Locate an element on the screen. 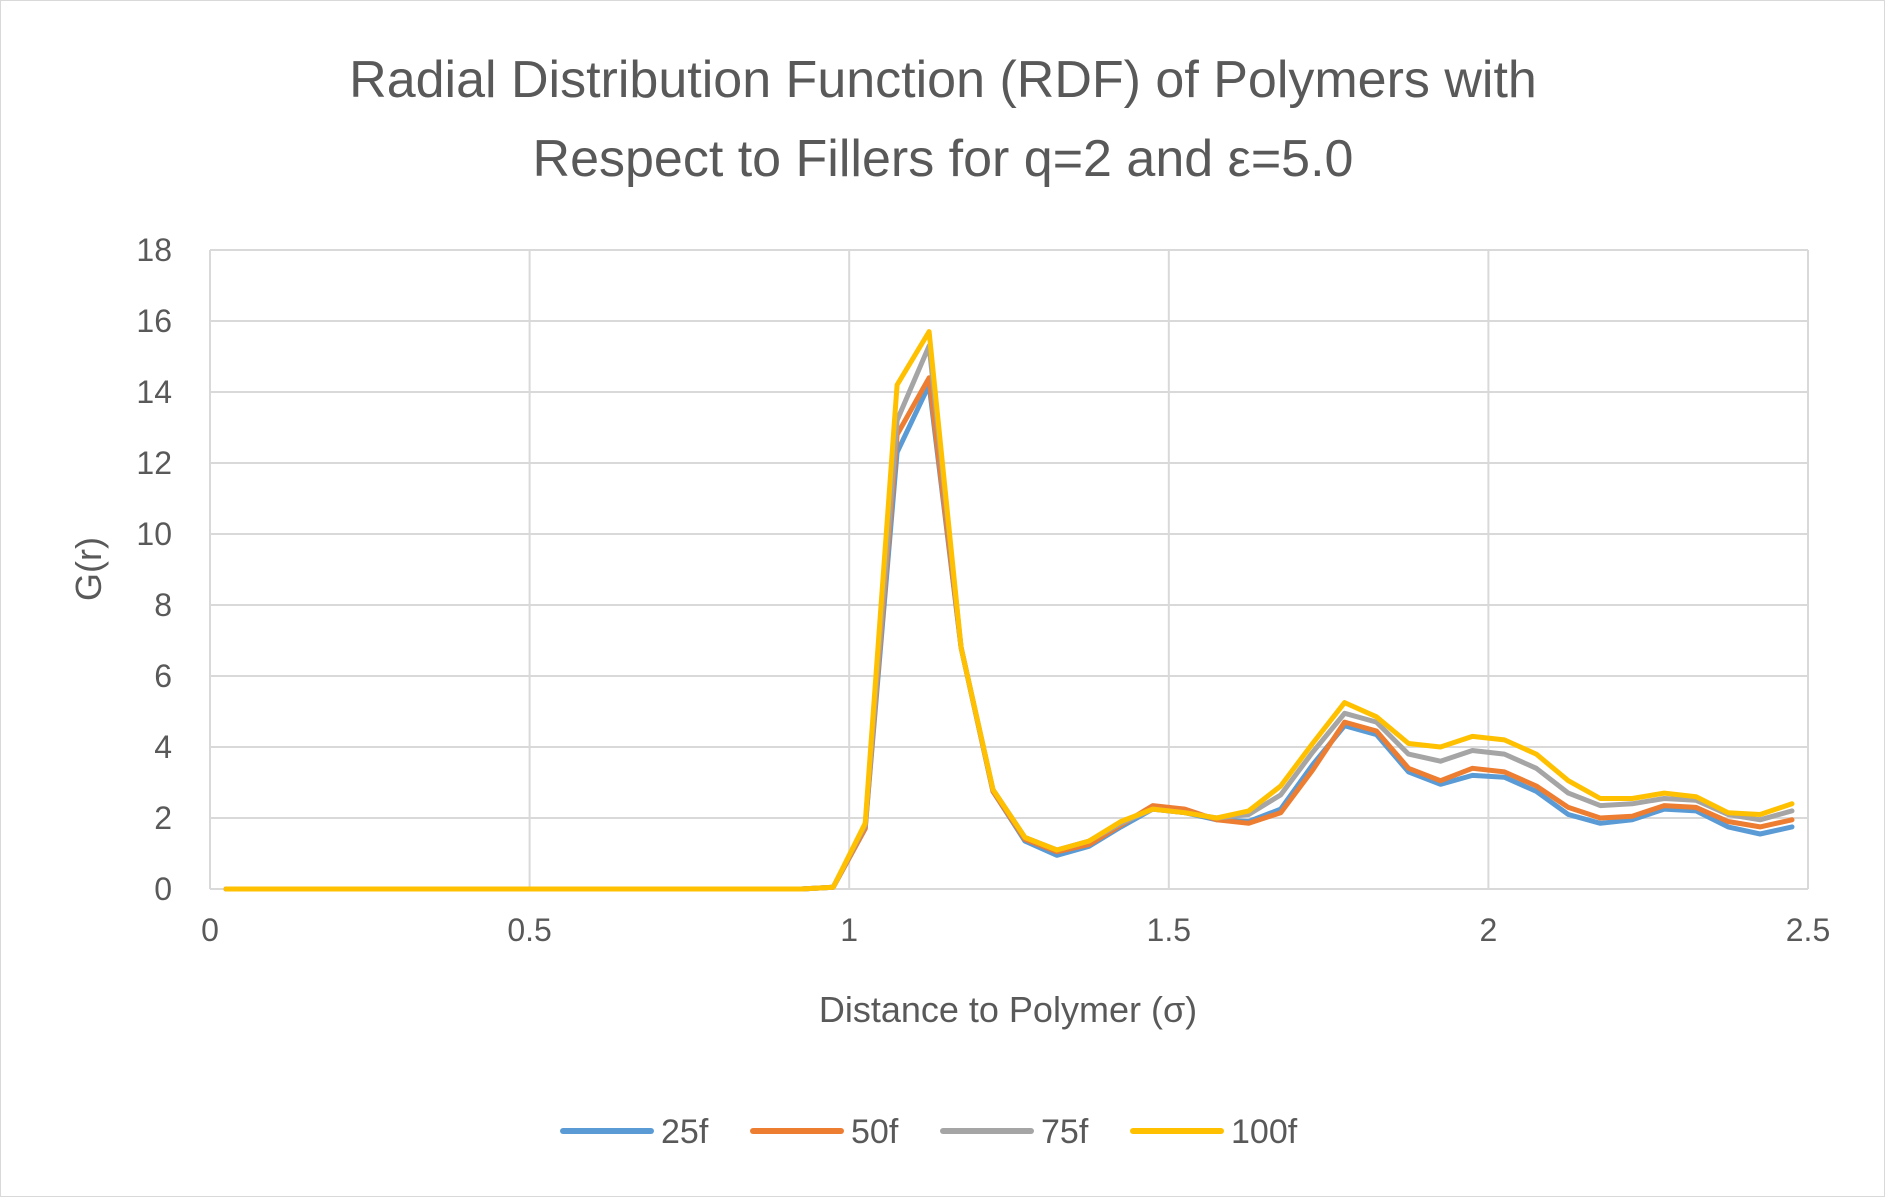 This screenshot has width=1885, height=1198. chart-title-line-2: Respect to Fillers for q=2 and ε=5.0 is located at coordinates (943, 159).